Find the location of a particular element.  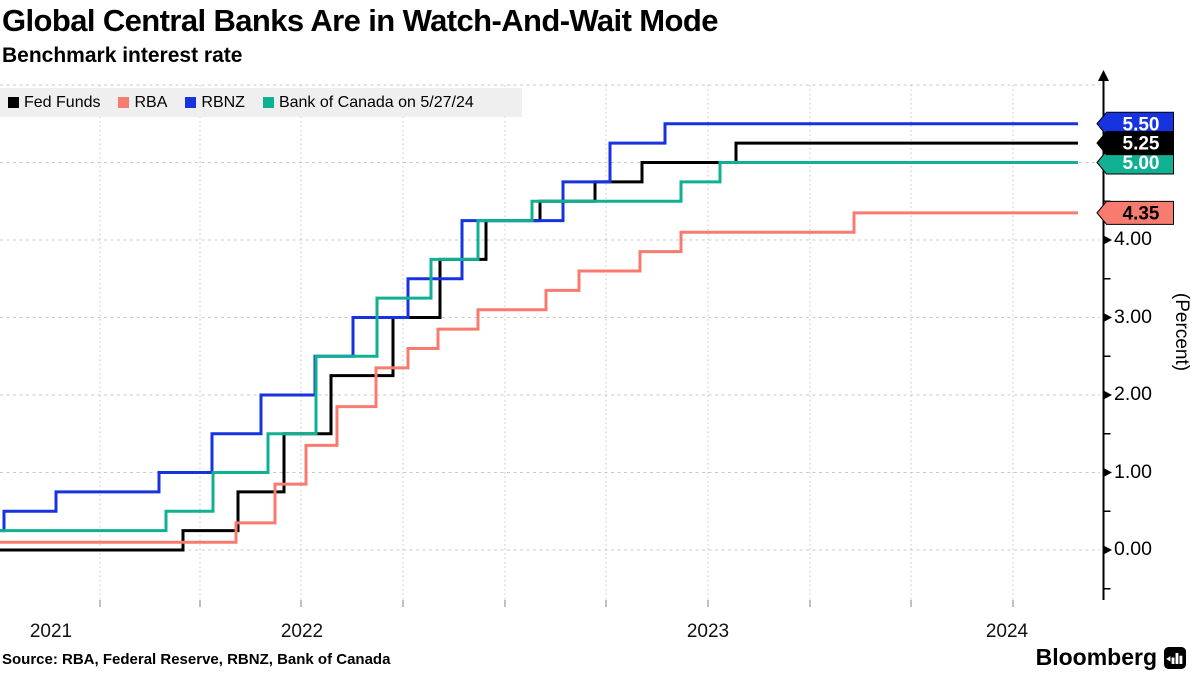

value-tag-4.35: 4.35 is located at coordinates (1135, 212).